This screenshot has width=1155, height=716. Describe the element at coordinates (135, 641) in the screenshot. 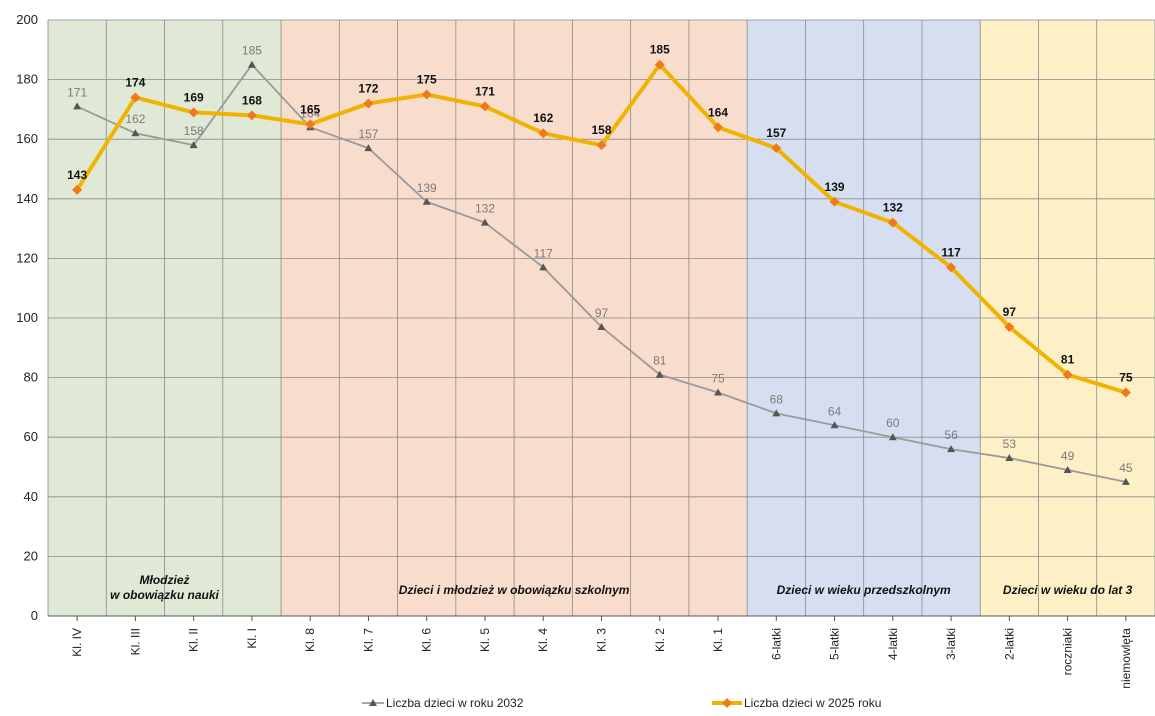

I see `x-tick-label: Kl. III` at that location.